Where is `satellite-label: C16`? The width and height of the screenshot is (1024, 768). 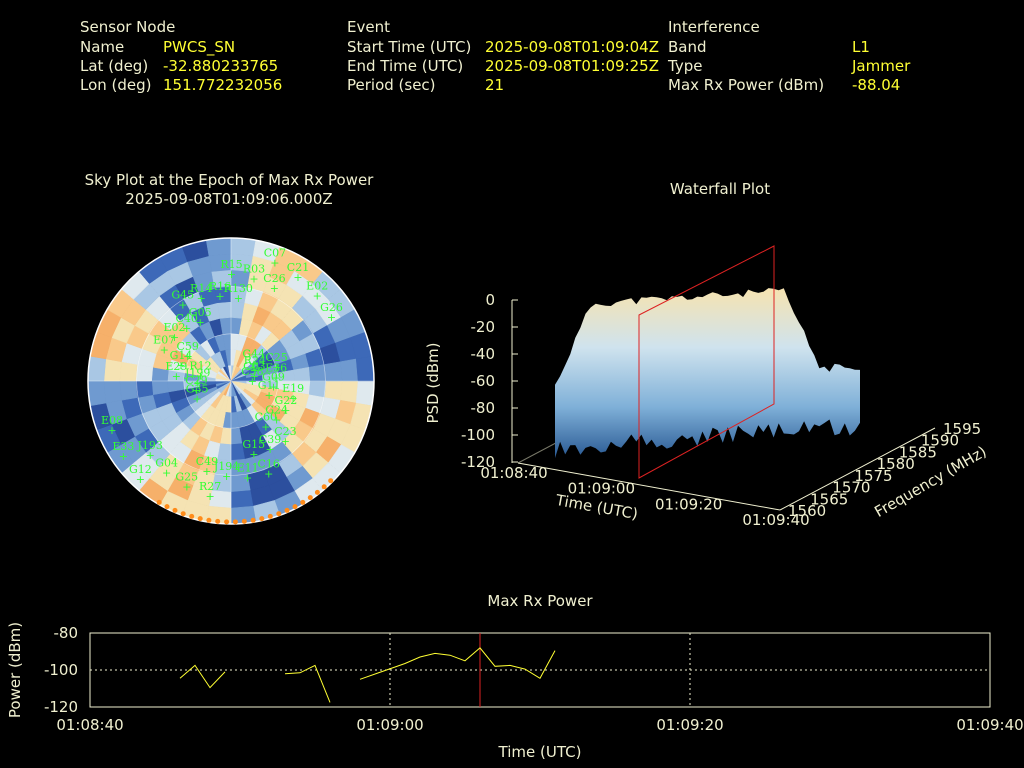
satellite-label: C16 is located at coordinates (268, 464).